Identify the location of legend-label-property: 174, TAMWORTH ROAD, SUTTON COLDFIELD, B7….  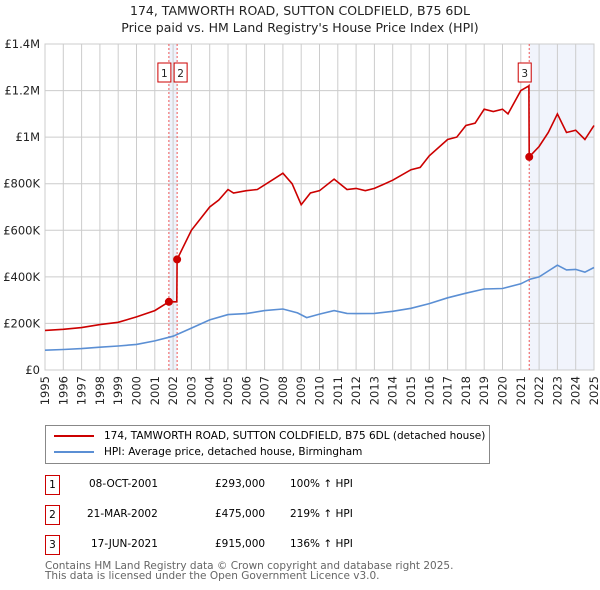
(295, 436).